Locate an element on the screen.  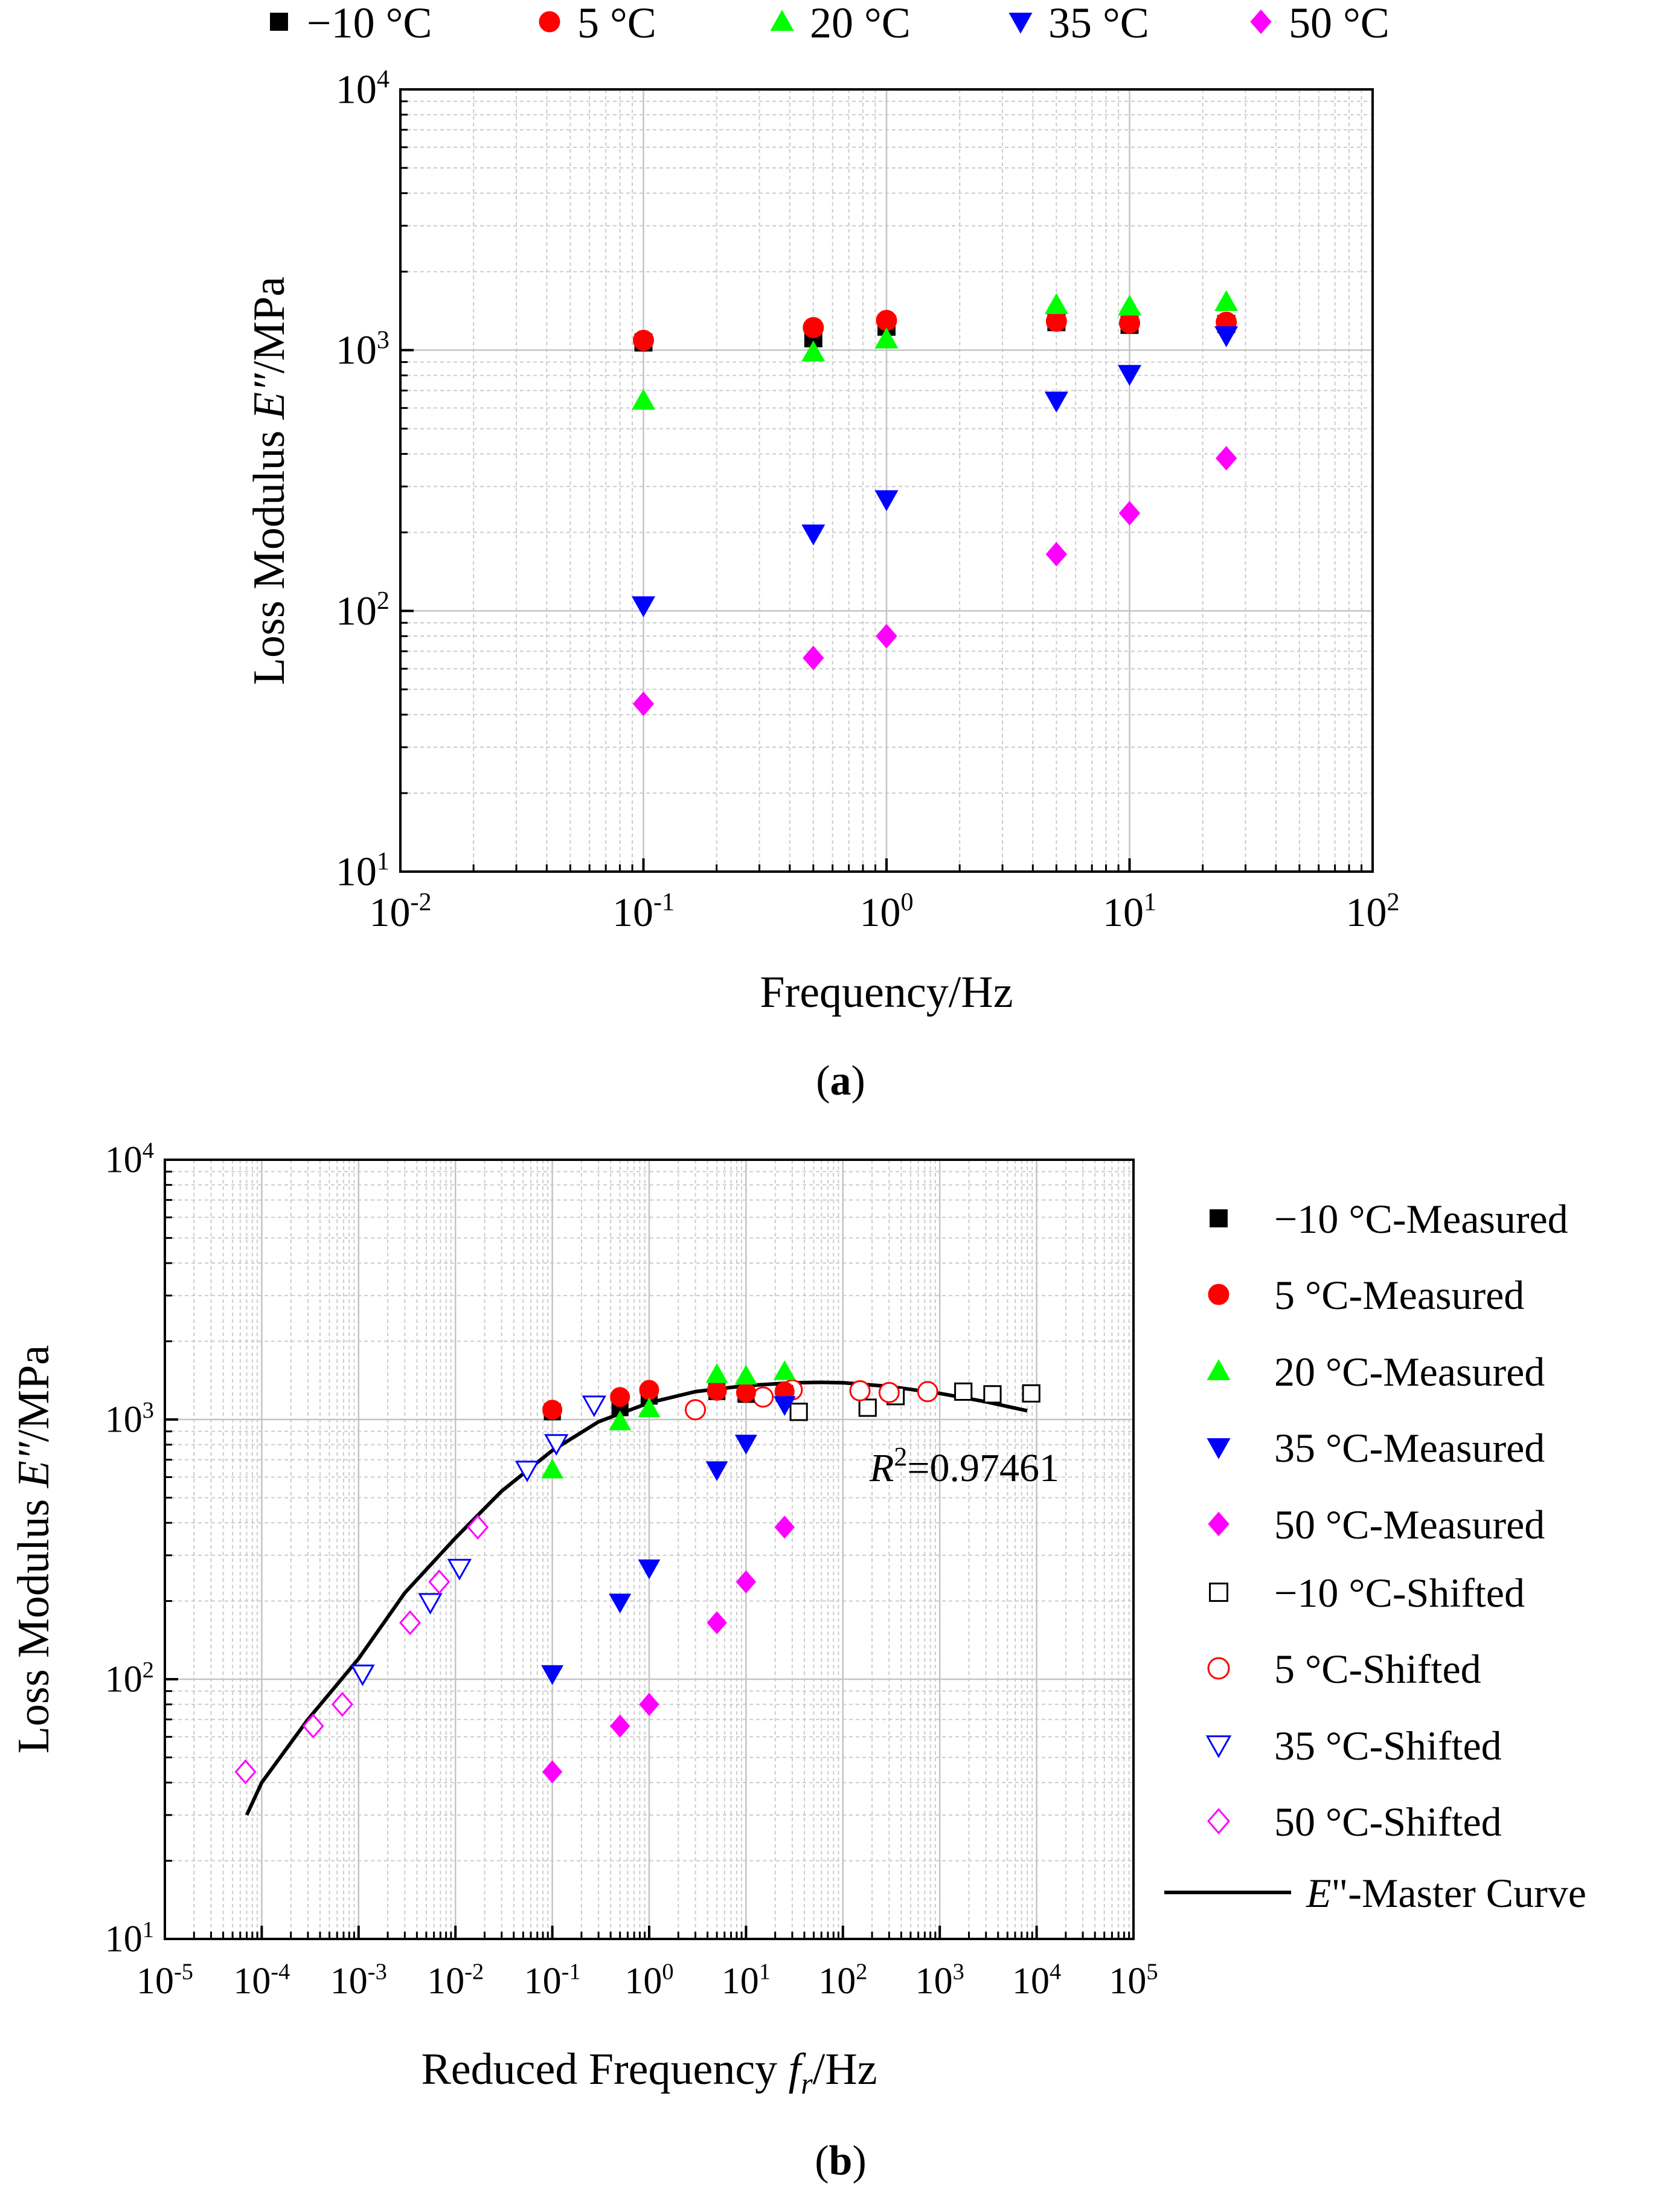
panel-a-legend-item: 20 °C is located at coordinates (840, 23).